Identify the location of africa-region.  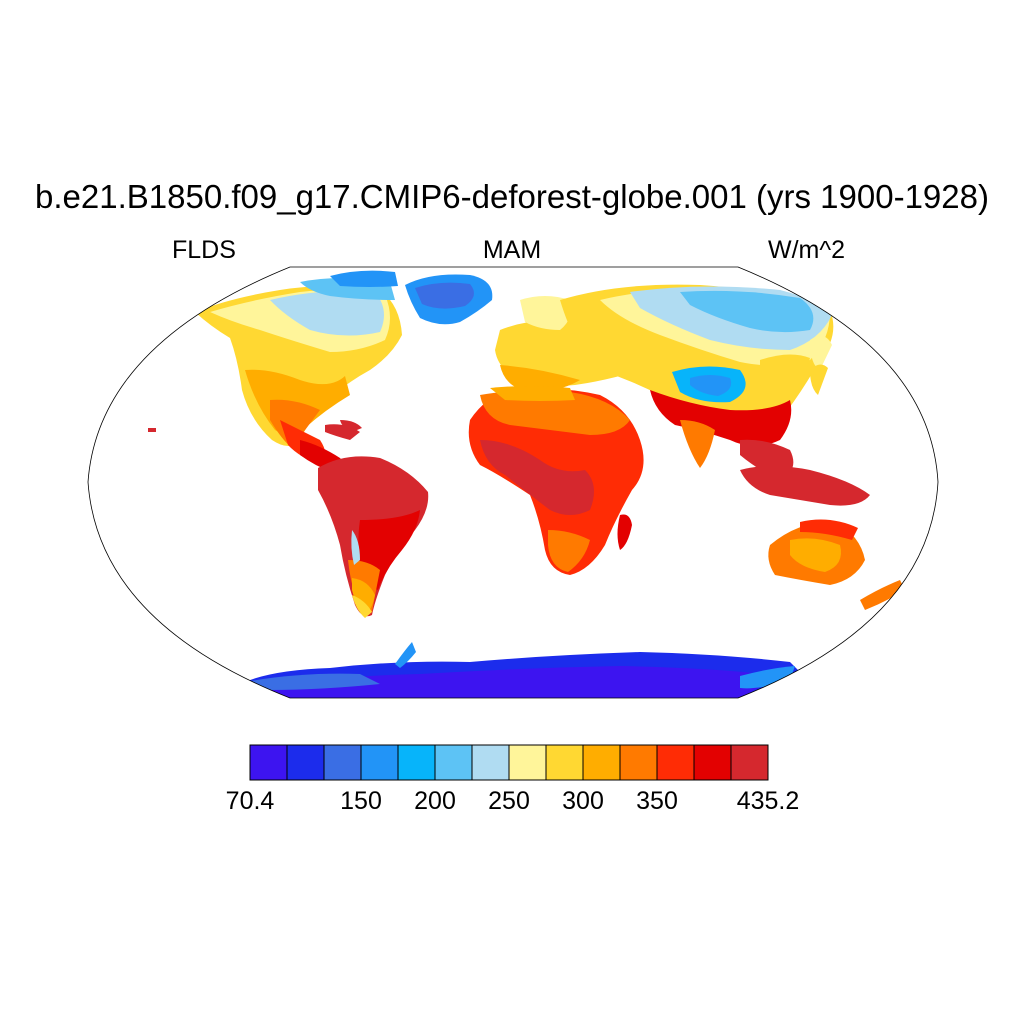
(556, 480).